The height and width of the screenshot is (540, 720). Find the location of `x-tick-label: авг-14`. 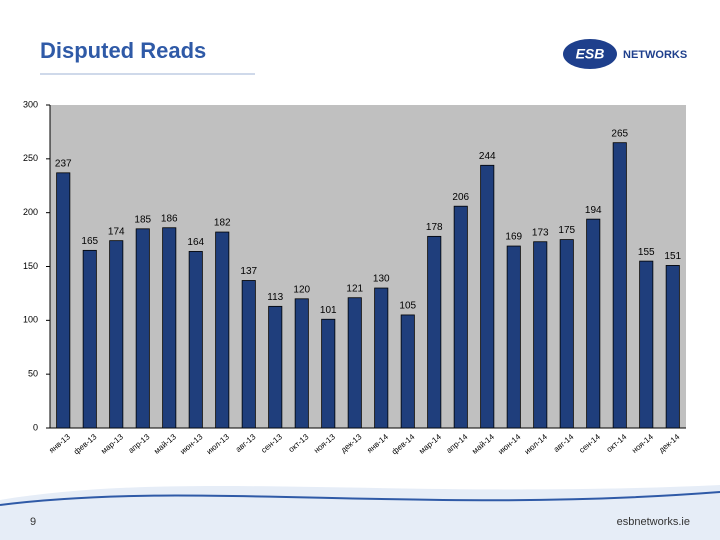

x-tick-label: авг-14 is located at coordinates (564, 443).